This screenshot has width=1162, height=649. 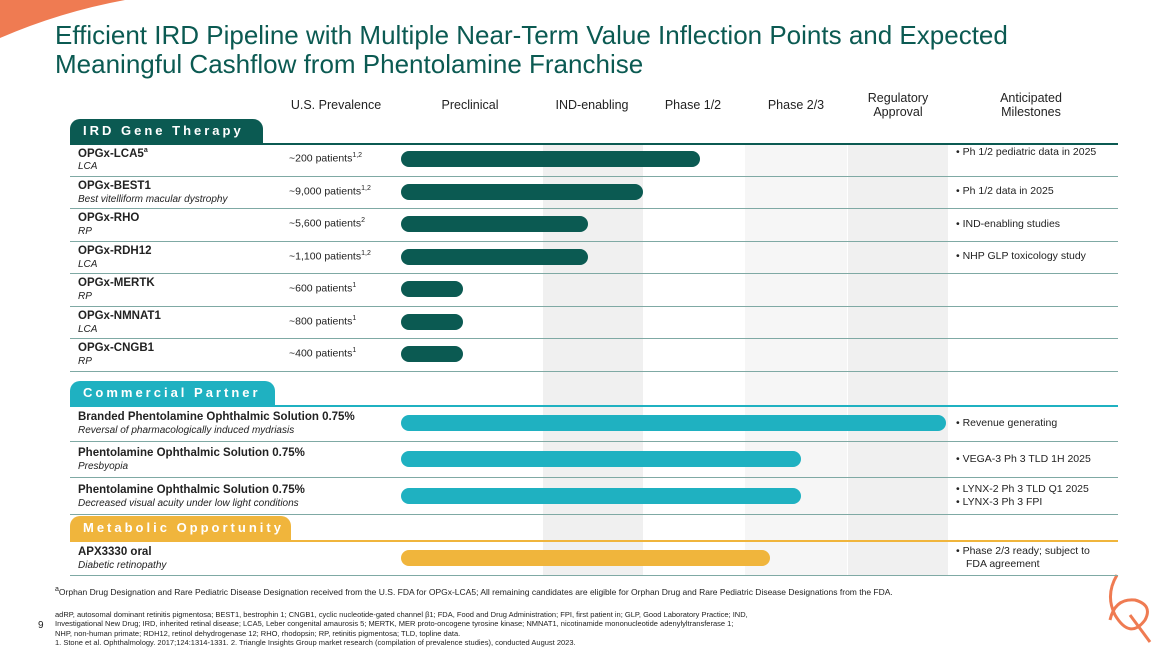 What do you see at coordinates (113, 154) in the screenshot?
I see `program-name: OPGx-LCA5a` at bounding box center [113, 154].